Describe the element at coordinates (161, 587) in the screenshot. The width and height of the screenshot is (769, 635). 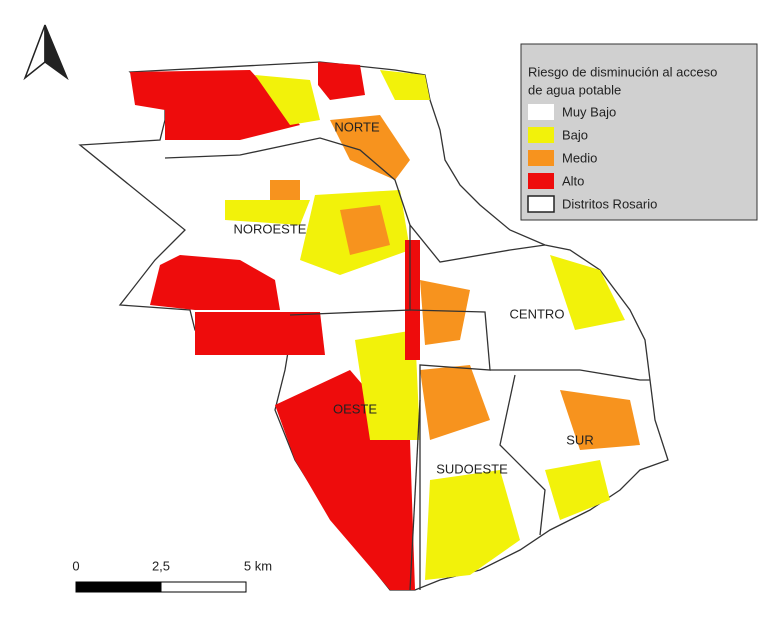
I see `scale-bar` at that location.